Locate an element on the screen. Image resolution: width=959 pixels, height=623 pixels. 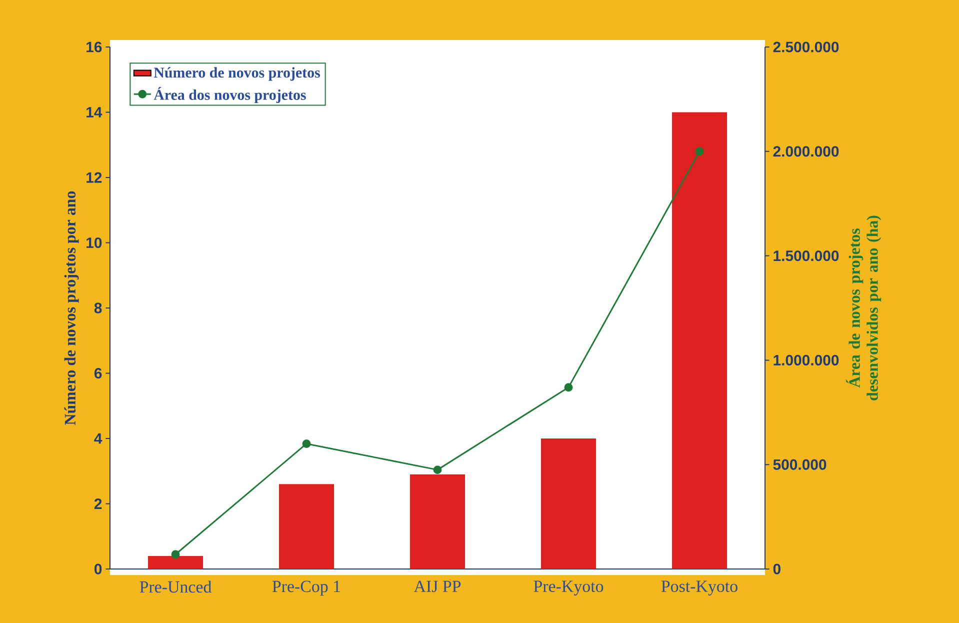
y-tick-label: 6 is located at coordinates (98, 373).